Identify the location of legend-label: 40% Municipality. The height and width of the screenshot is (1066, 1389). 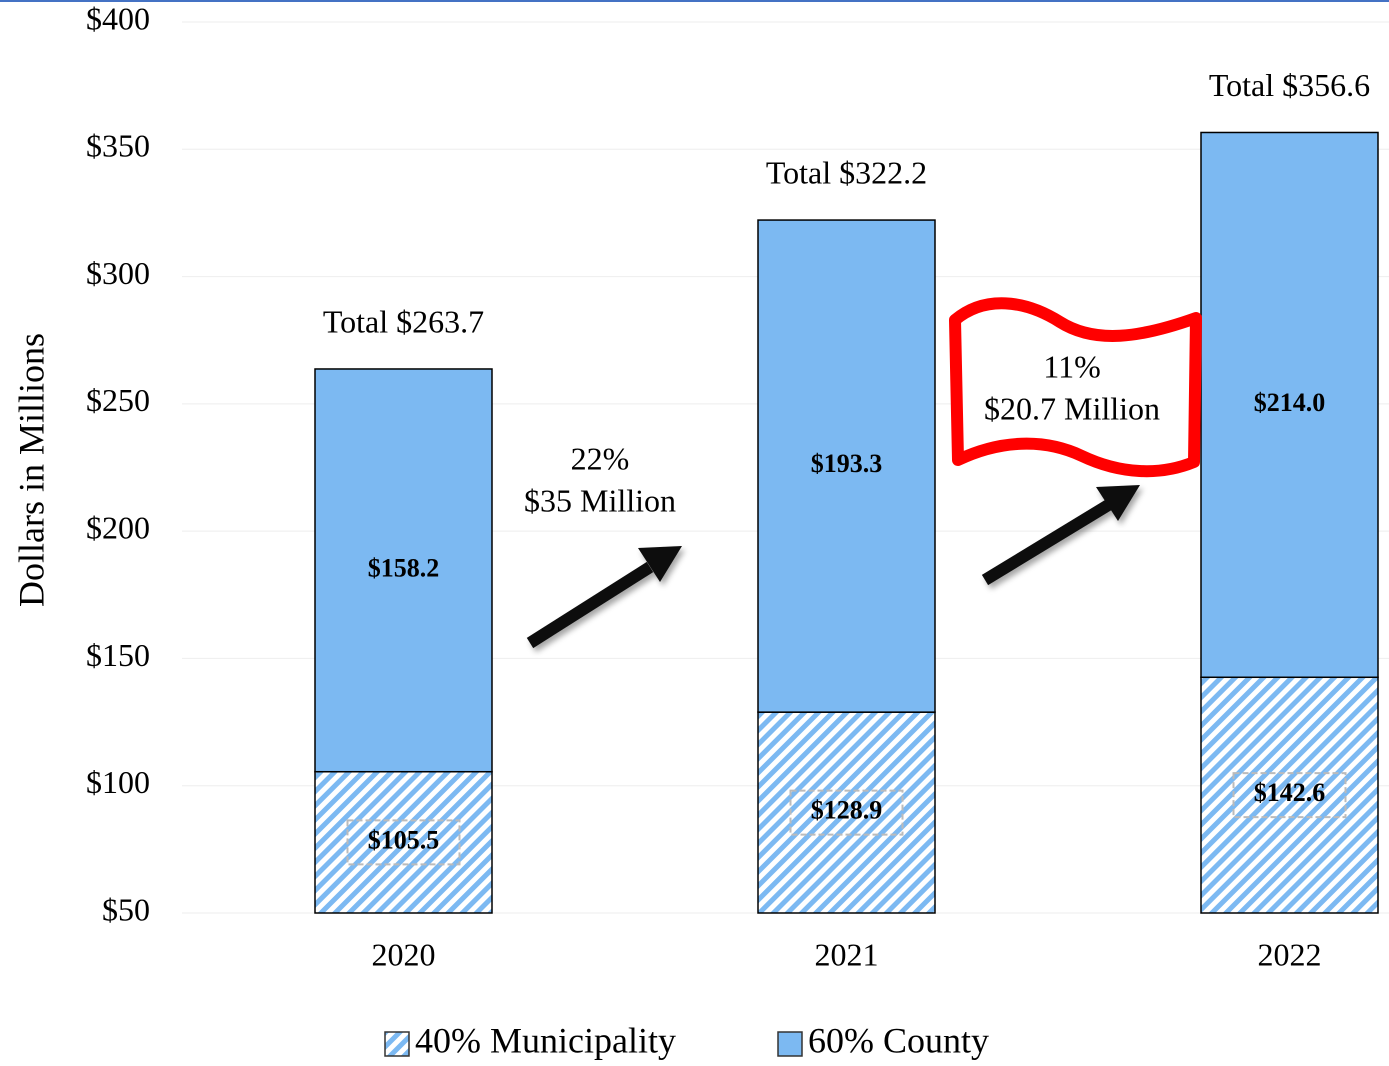
(545, 1040).